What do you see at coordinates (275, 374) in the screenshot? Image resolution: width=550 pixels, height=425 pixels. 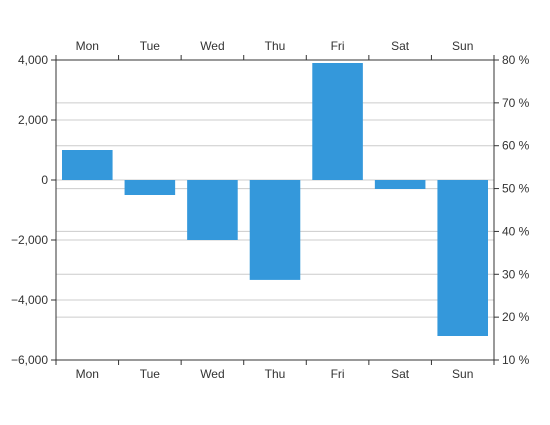 I see `bottom-category-label-thu: Thu` at bounding box center [275, 374].